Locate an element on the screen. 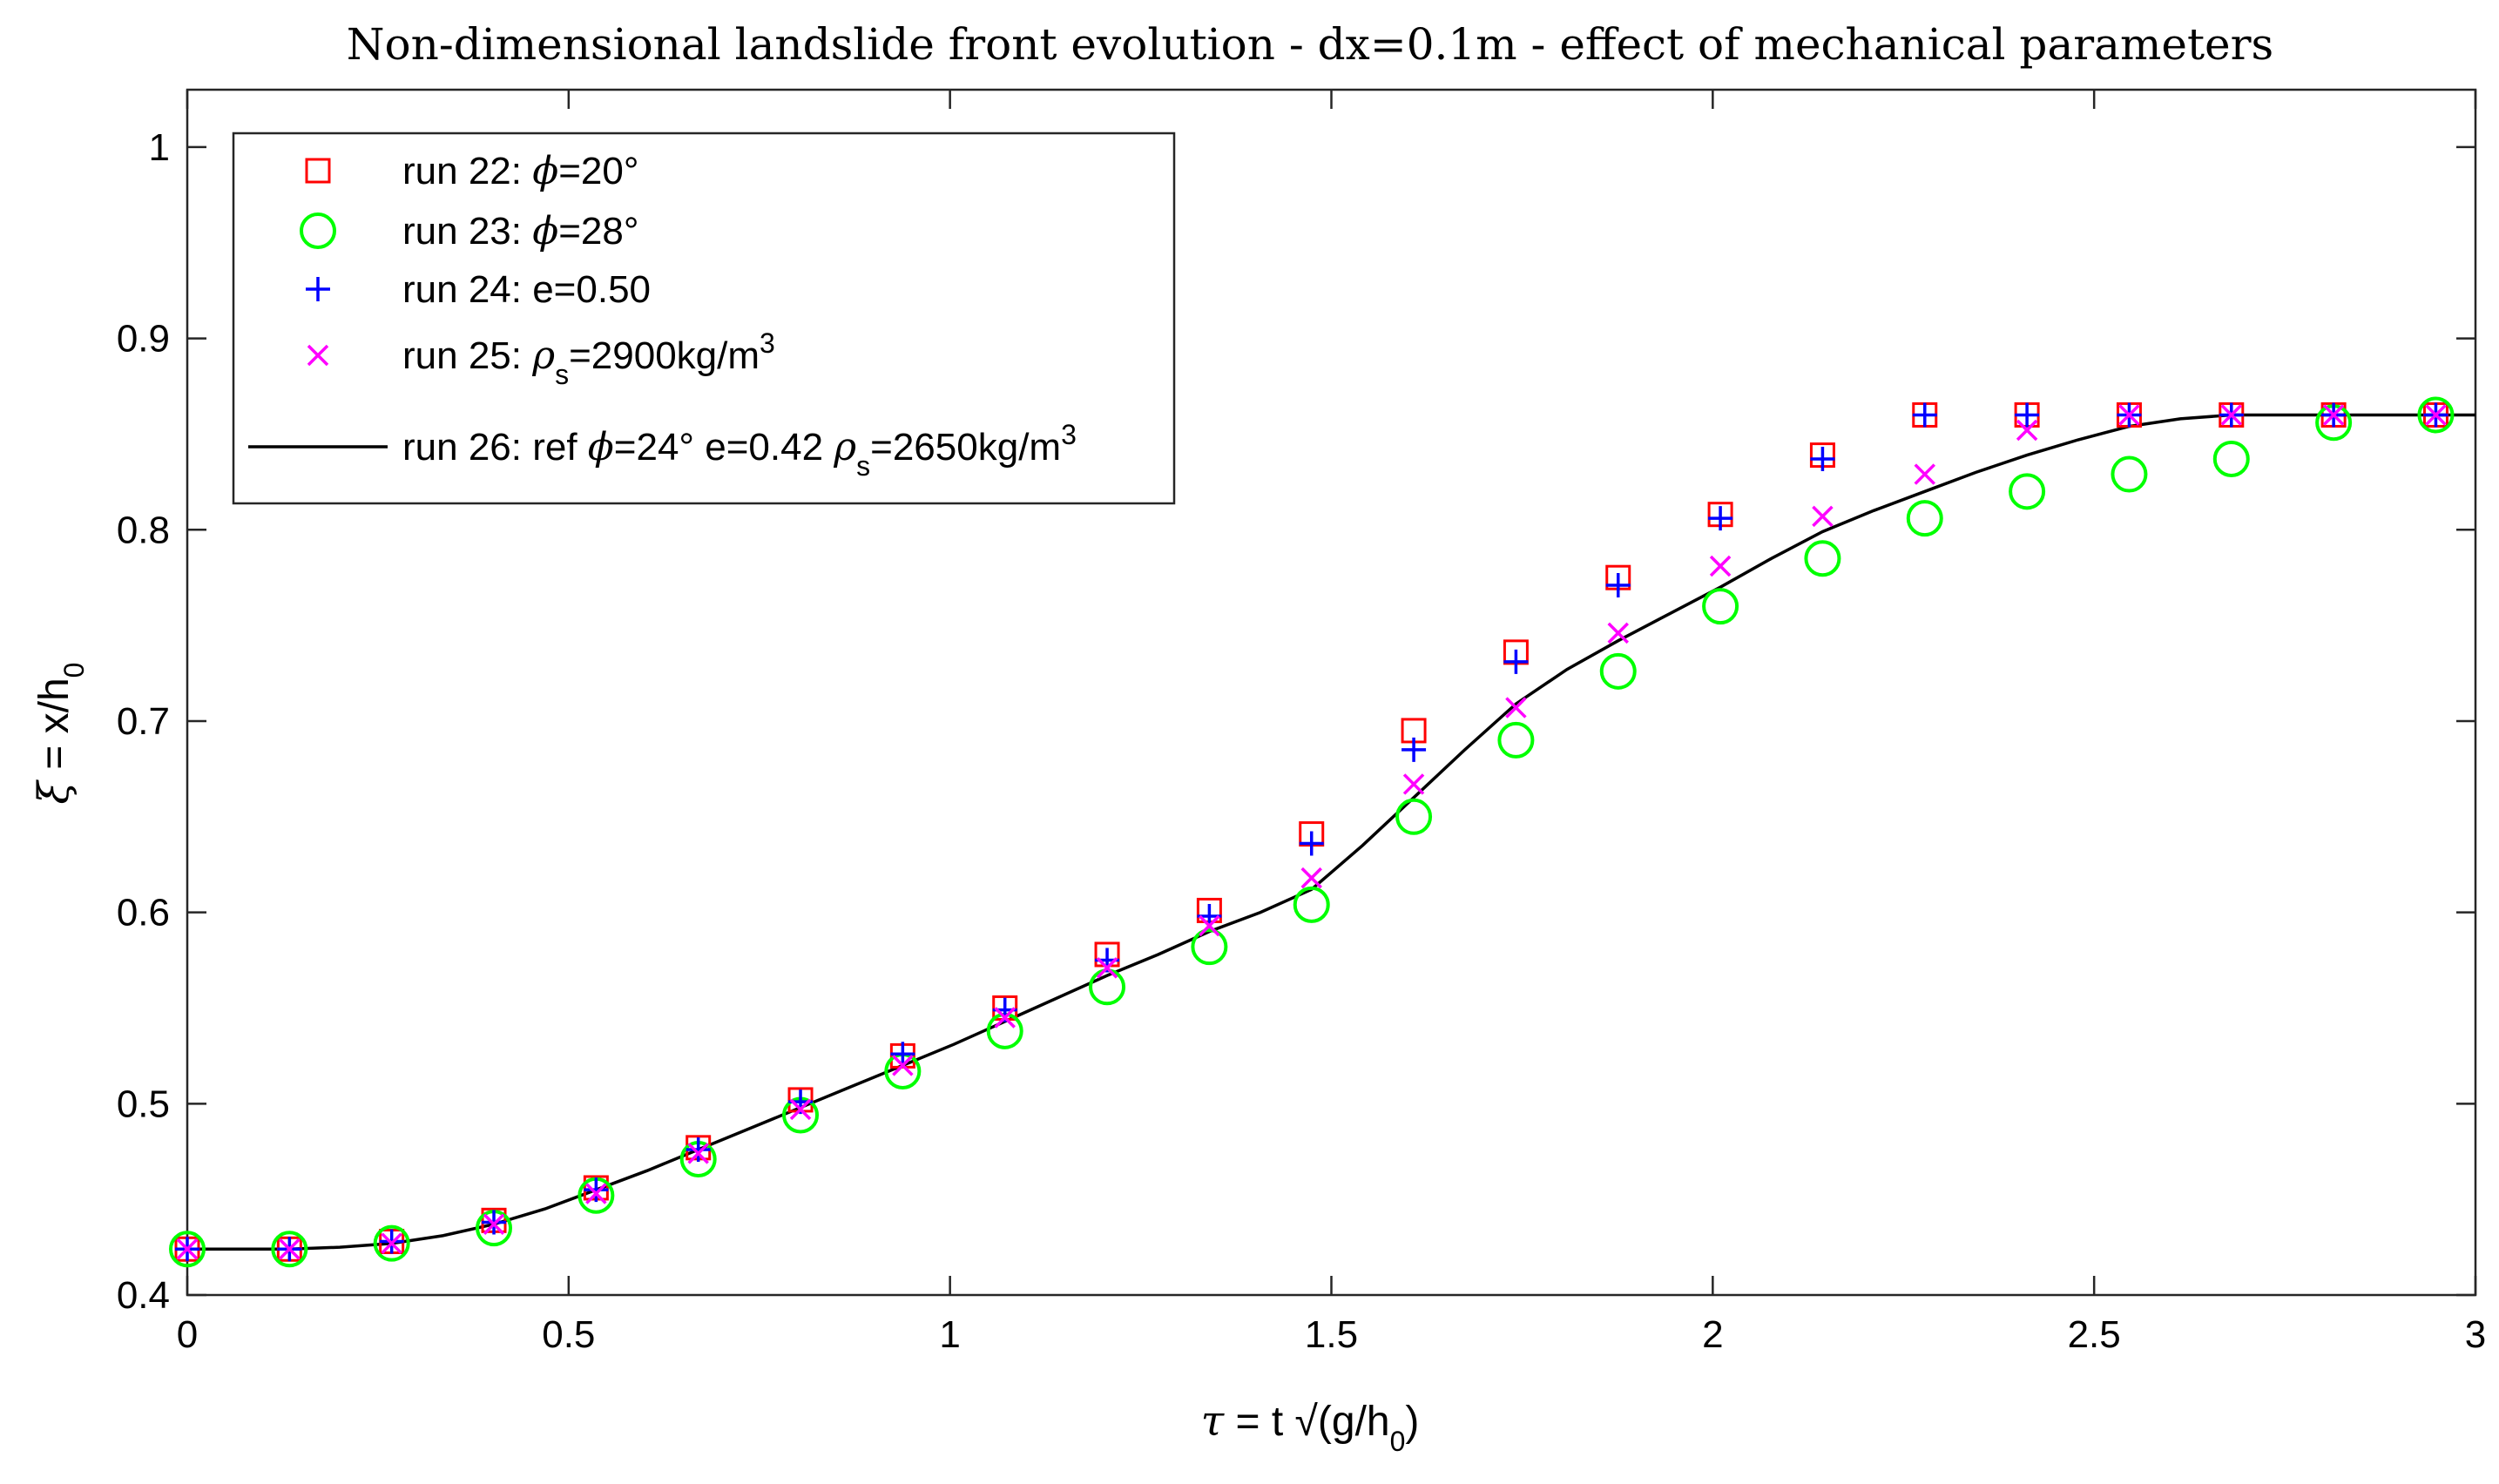 The height and width of the screenshot is (1484, 2499). y-axis-label: ξ = x/h0 is located at coordinates (60, 734).